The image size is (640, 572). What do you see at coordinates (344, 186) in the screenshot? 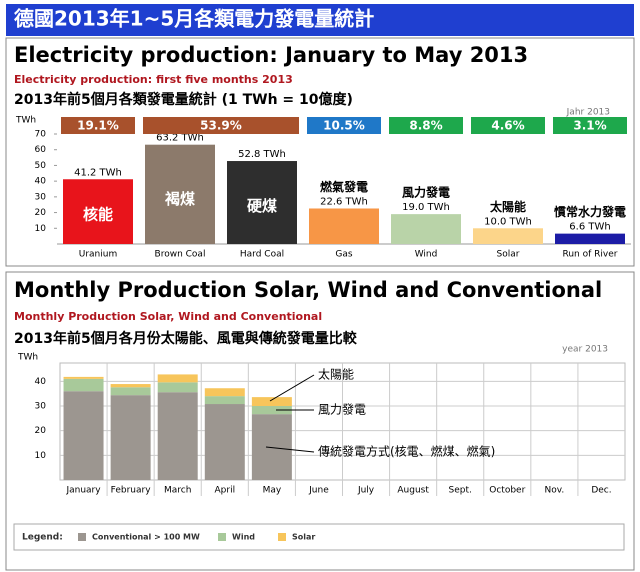
I see `bar-annotation: 燃氣發電` at bounding box center [344, 186].